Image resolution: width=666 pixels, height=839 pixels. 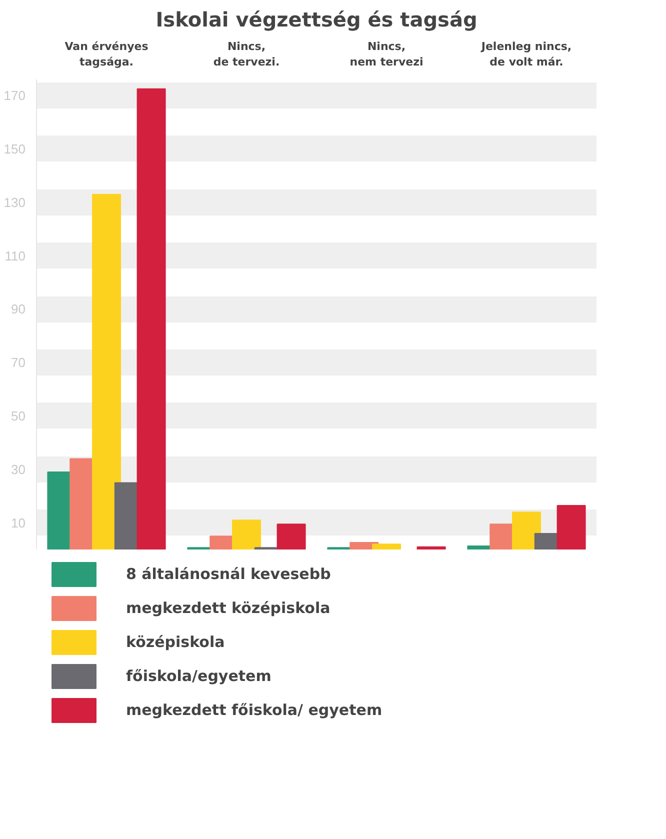 What do you see at coordinates (317, 20) in the screenshot?
I see `chart-title: Iskolai végzettség és tagság` at bounding box center [317, 20].